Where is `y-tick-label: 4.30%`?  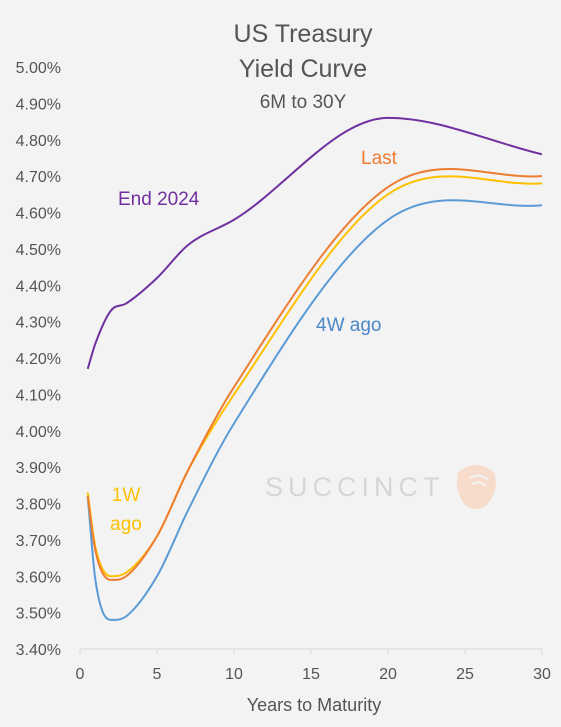
y-tick-label: 4.30% is located at coordinates (38, 323).